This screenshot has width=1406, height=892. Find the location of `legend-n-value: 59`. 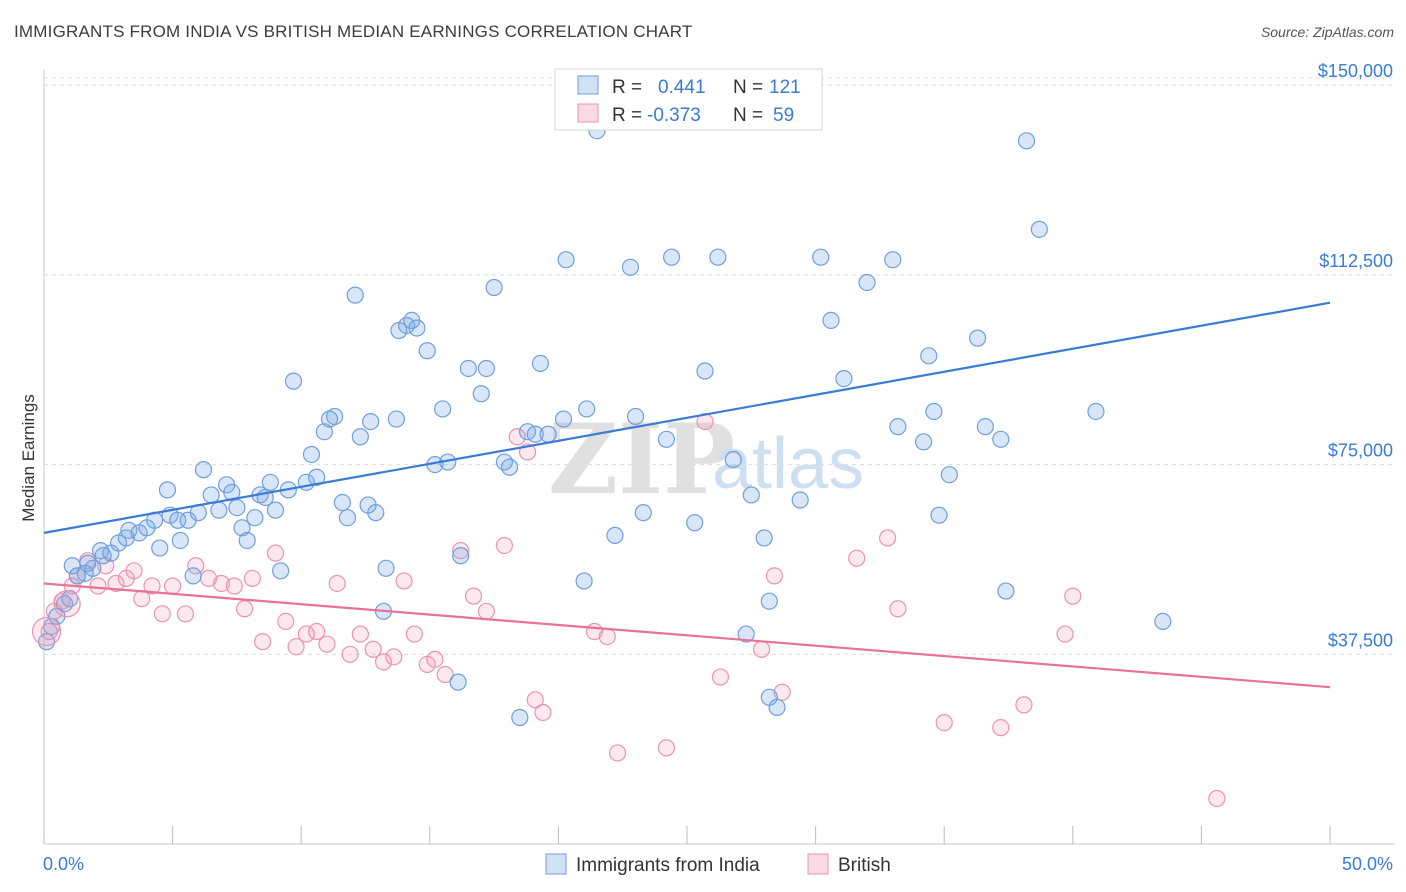

legend-n-value: 59 is located at coordinates (783, 115).